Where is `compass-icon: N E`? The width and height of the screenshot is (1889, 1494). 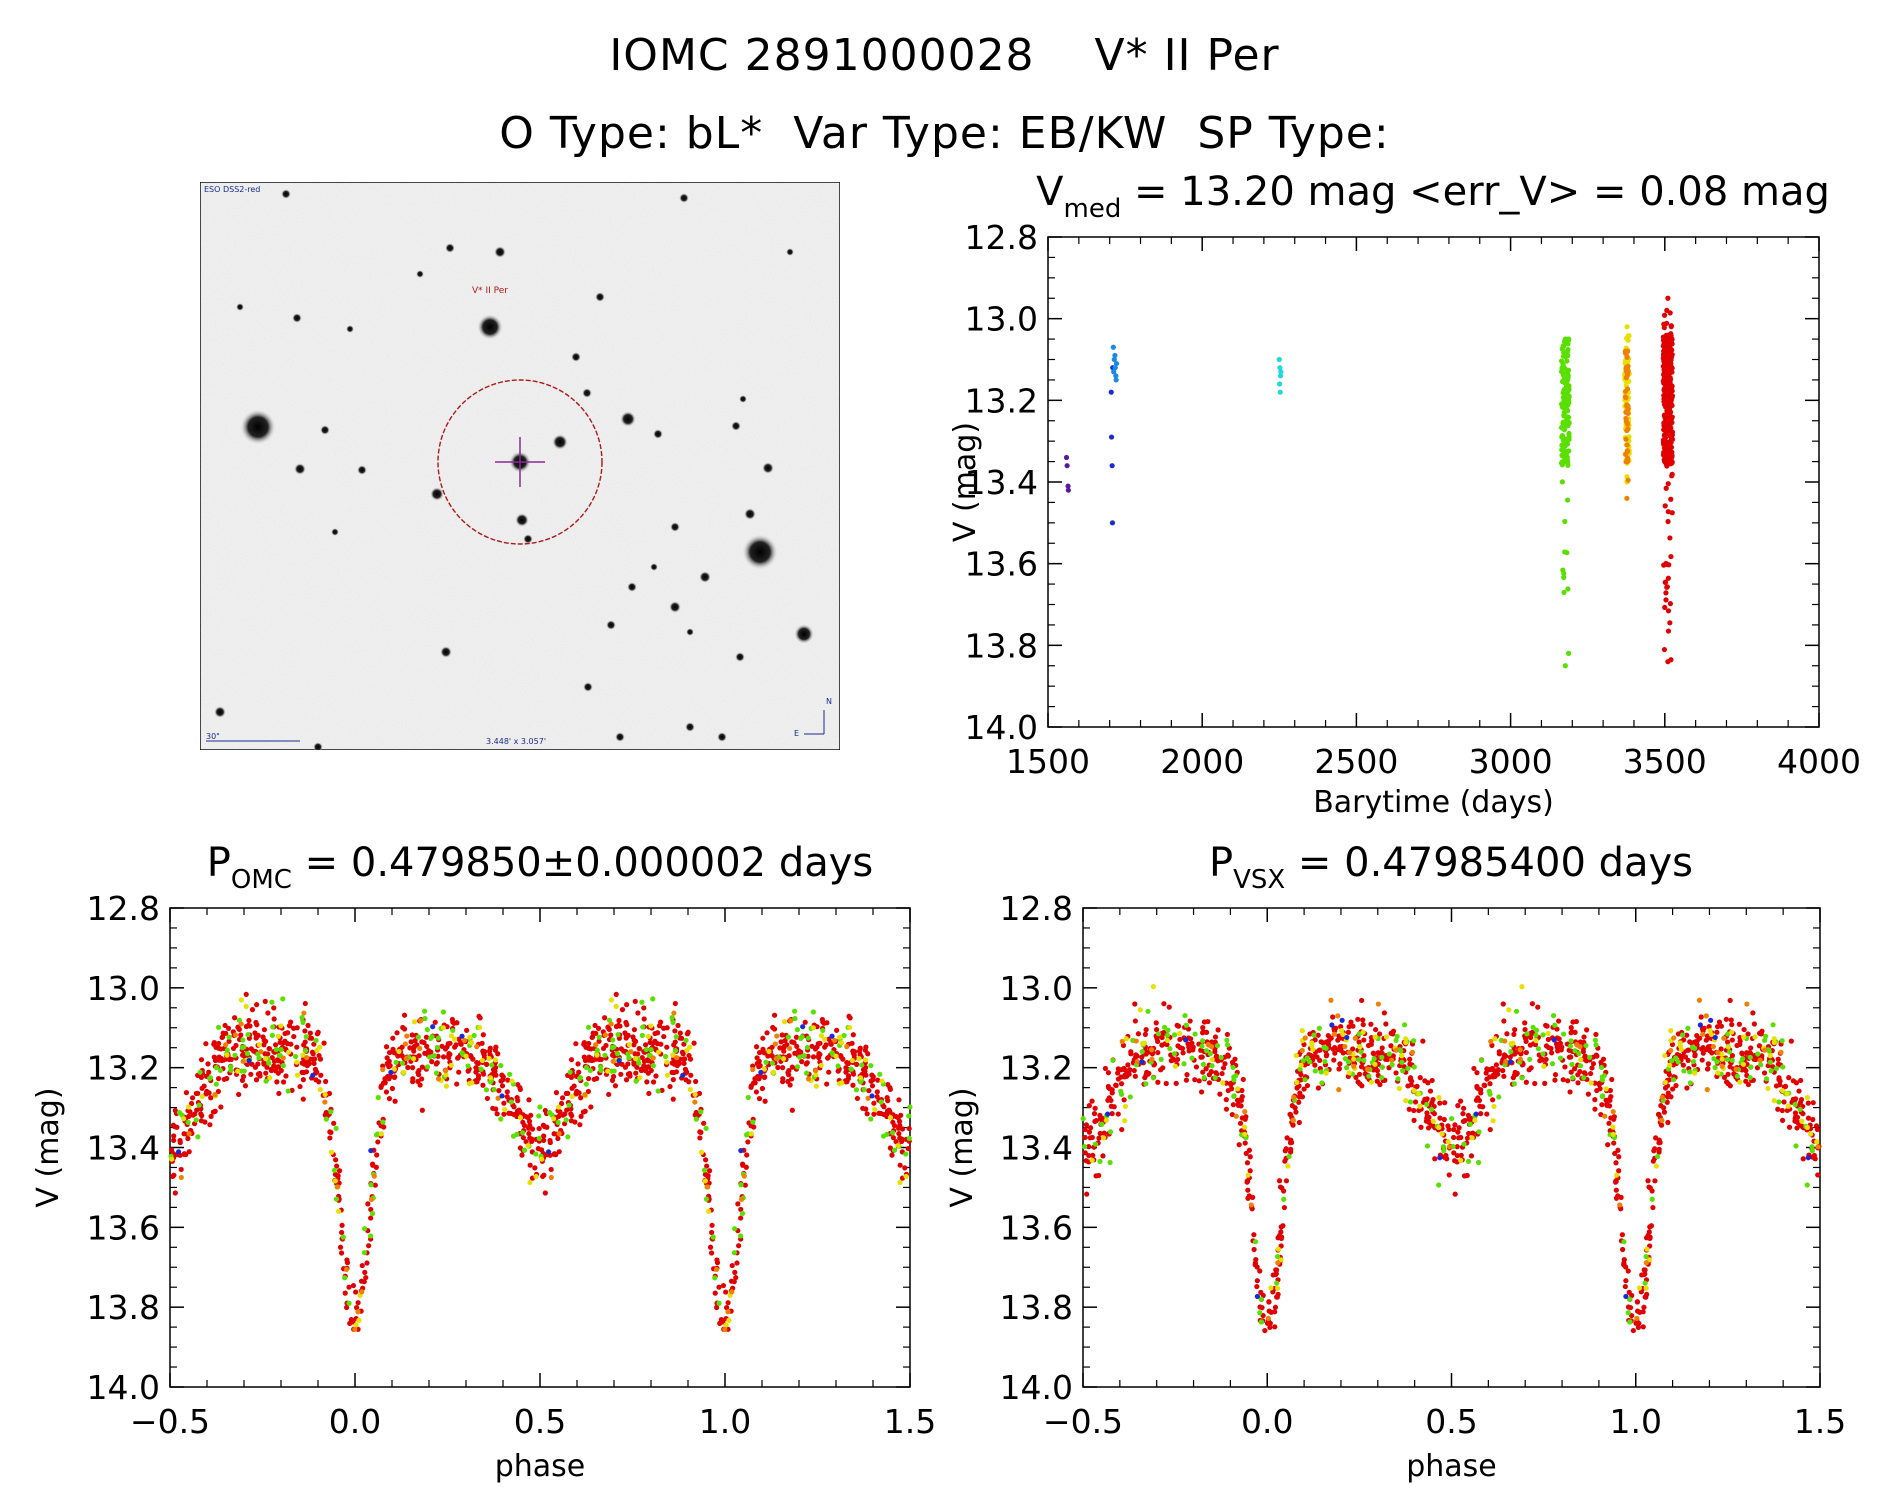 compass-icon: N E is located at coordinates (813, 717).